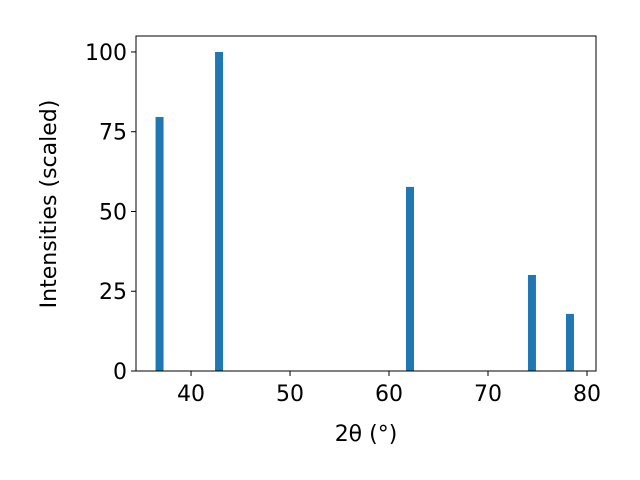  Describe the element at coordinates (191, 394) in the screenshot. I see `x-tick-label: 40` at that location.